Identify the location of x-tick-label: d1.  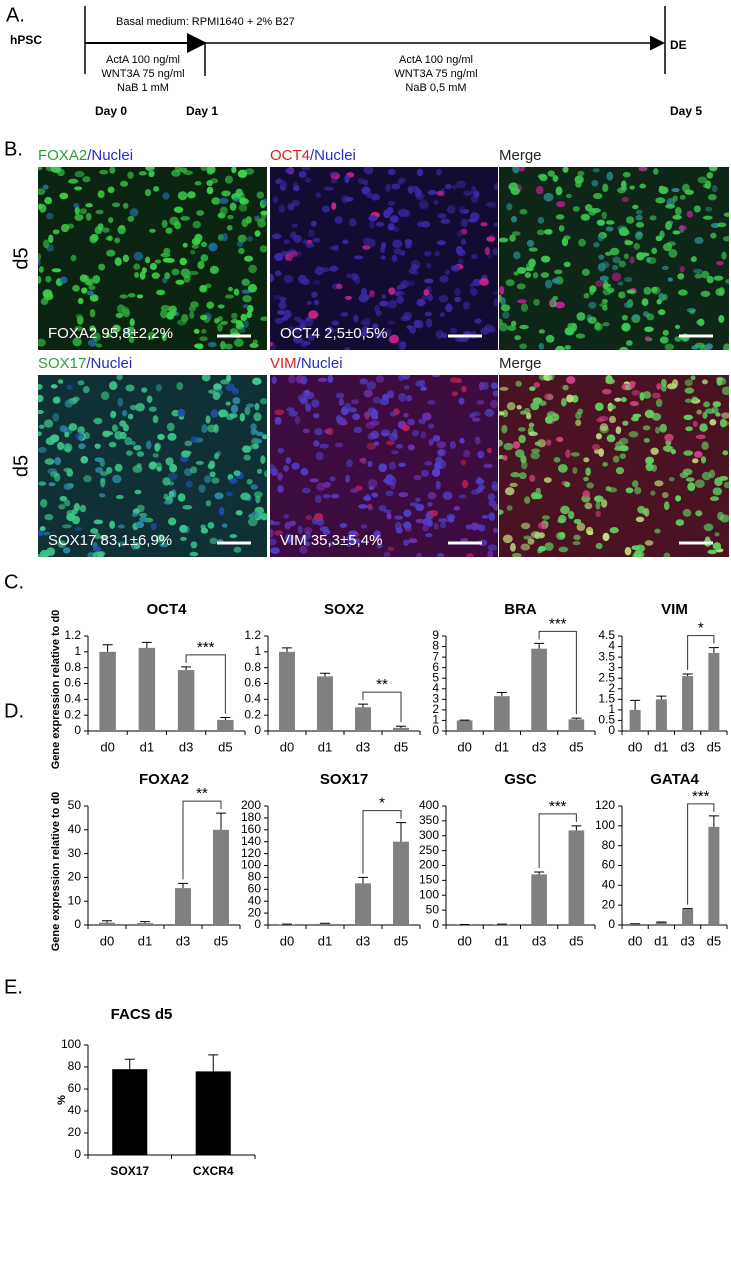
(661, 746).